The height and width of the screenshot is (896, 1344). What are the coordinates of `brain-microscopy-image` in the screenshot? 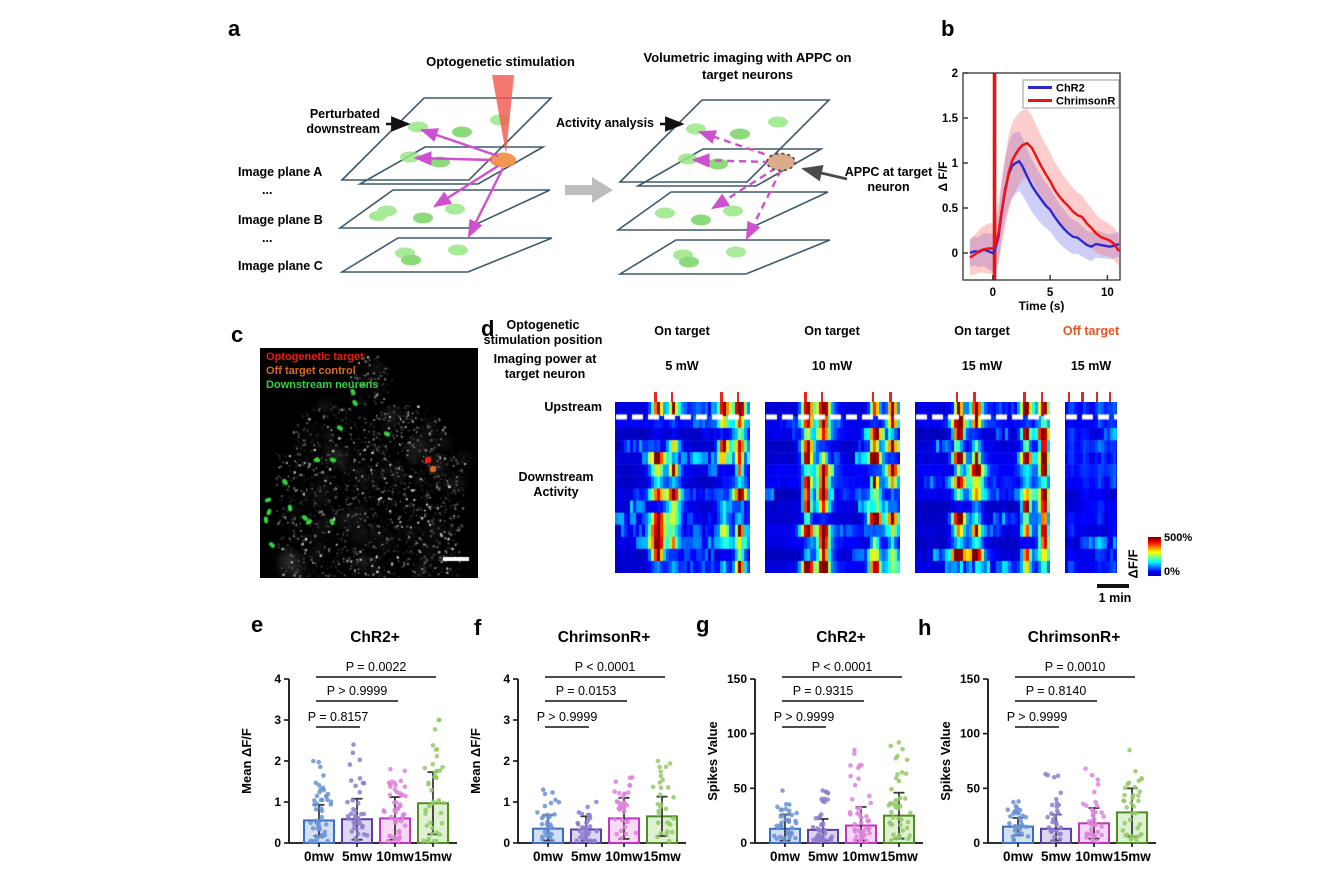 It's located at (369, 463).